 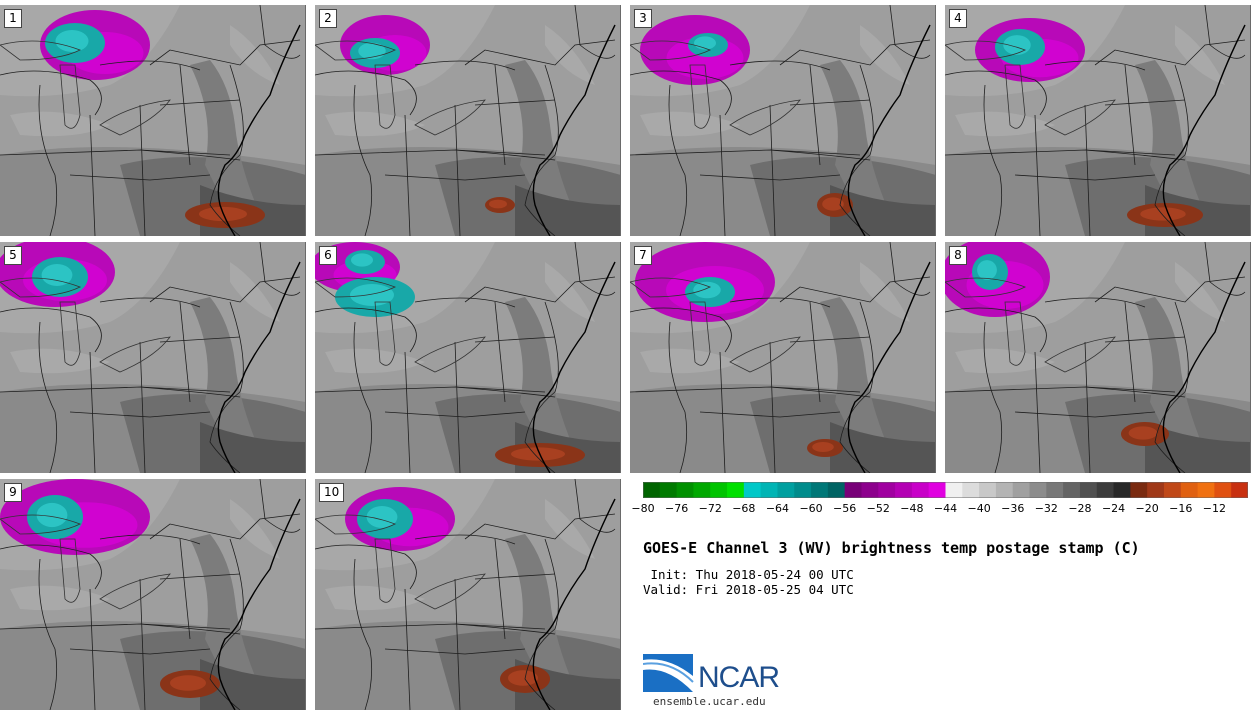 I want to click on member-panel-3: 3, so click(x=783, y=120).